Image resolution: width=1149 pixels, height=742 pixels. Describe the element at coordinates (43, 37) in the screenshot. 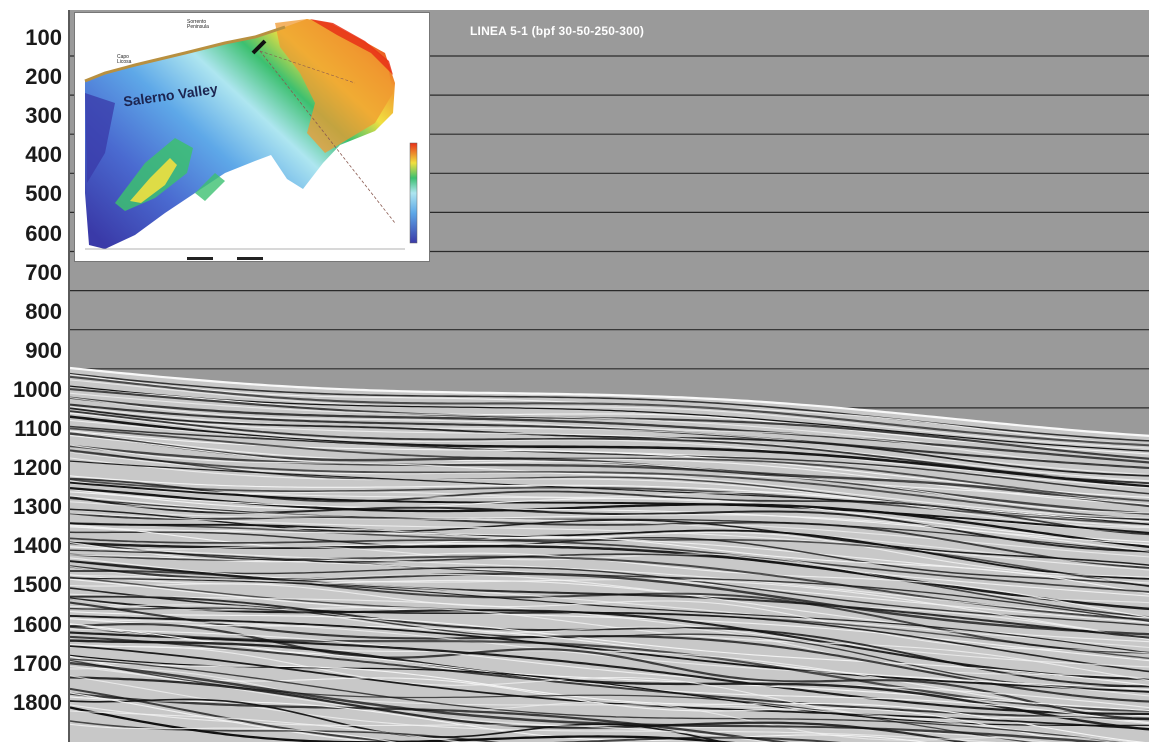

I see `time-tick-label: 100` at that location.